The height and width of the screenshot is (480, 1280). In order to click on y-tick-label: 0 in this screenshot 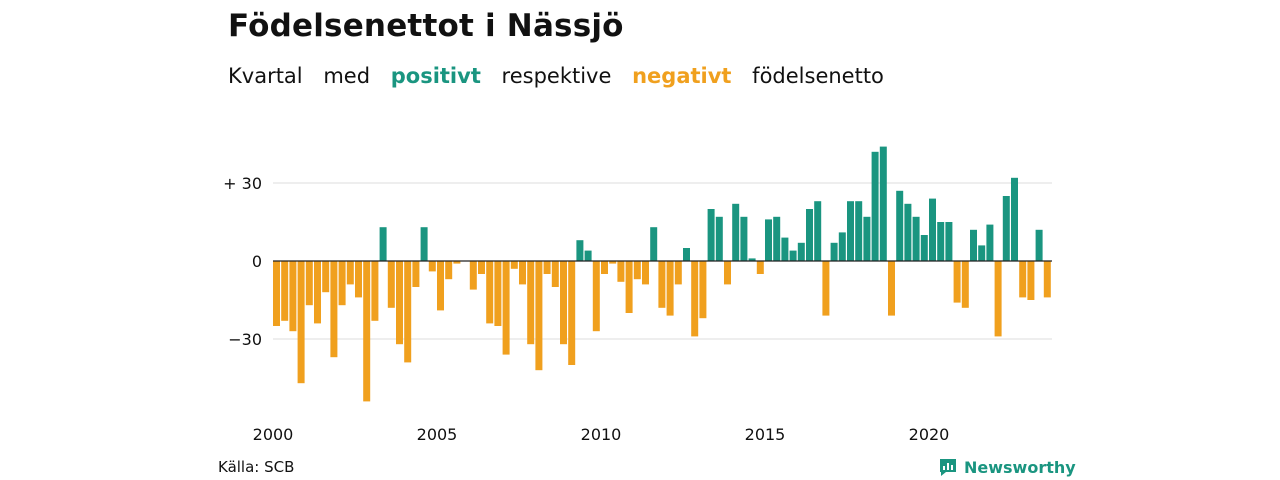, I will do `click(257, 261)`.